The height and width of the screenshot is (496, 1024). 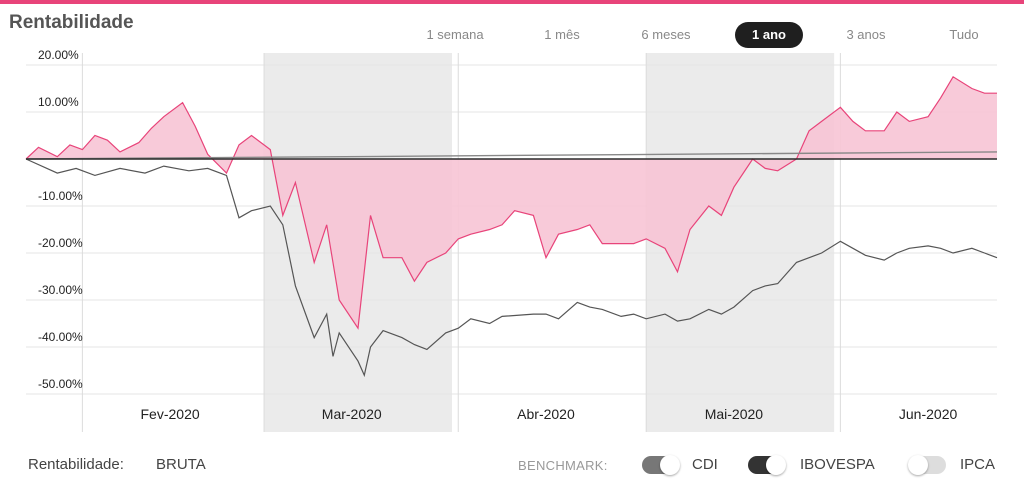 What do you see at coordinates (455, 34) in the screenshot?
I see `period-1-semana: 1 semana` at bounding box center [455, 34].